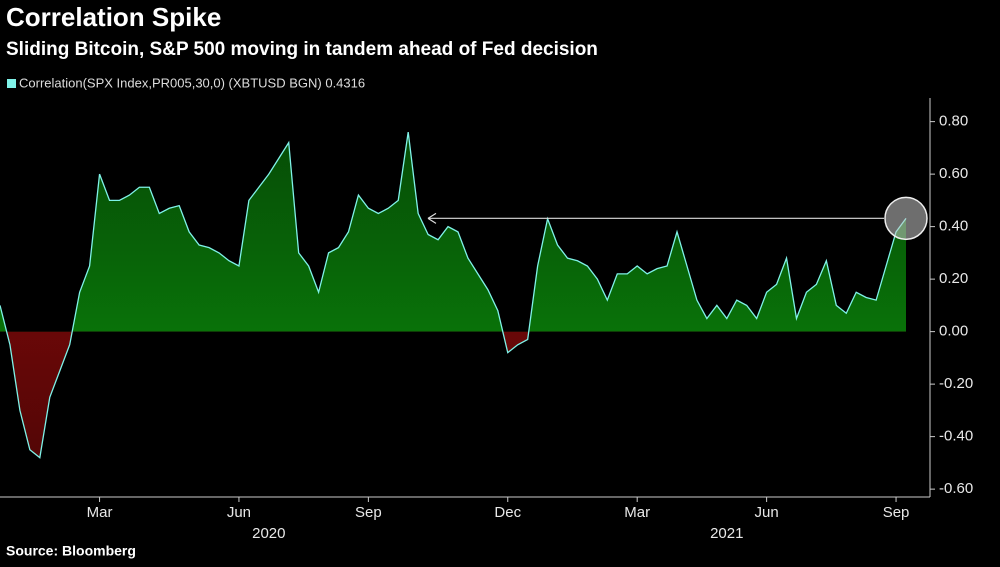 The height and width of the screenshot is (567, 1000). What do you see at coordinates (906, 218) in the screenshot?
I see `highlight-circle` at bounding box center [906, 218].